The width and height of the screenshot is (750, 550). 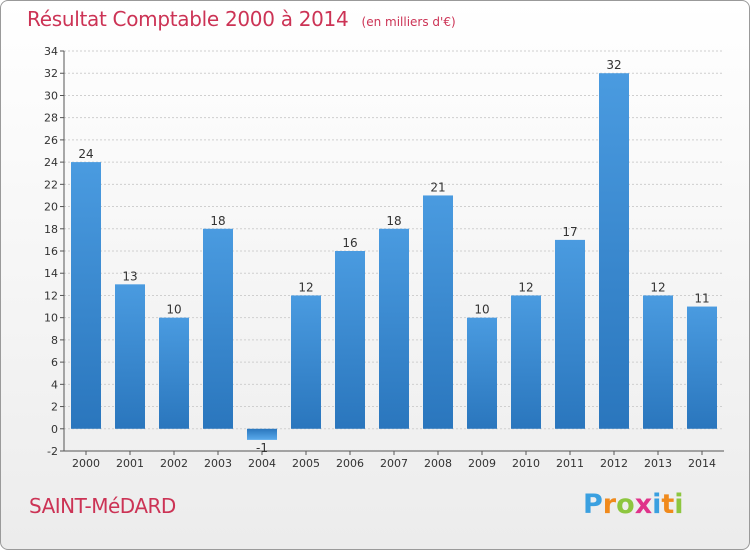 What do you see at coordinates (306, 463) in the screenshot?
I see `x-tick-label-2005: 2005` at bounding box center [306, 463].